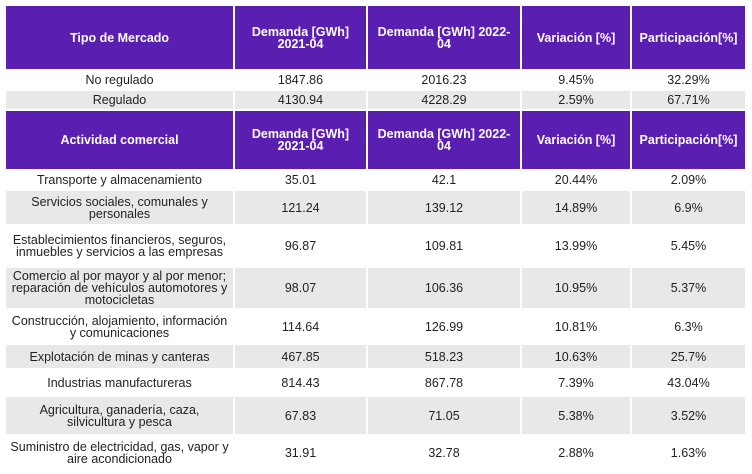 Image resolution: width=752 pixels, height=474 pixels. Describe the element at coordinates (444, 382) in the screenshot. I see `row-d2022: 867.78` at that location.